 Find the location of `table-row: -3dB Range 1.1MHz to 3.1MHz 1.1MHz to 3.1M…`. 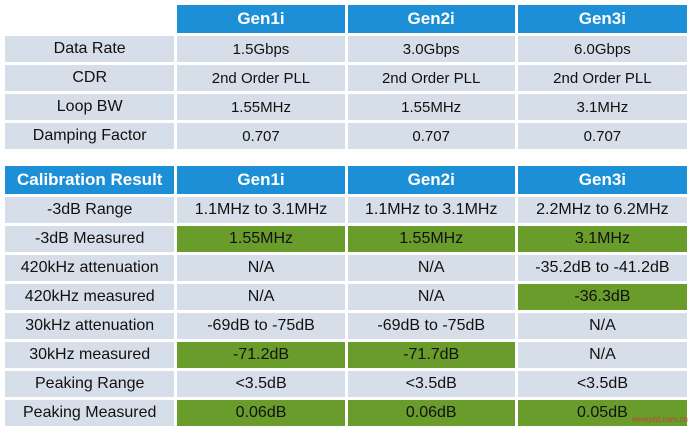

table-row: -3dB Range 1.1MHz to 3.1MHz 1.1MHz to 3.1M… is located at coordinates (346, 210).